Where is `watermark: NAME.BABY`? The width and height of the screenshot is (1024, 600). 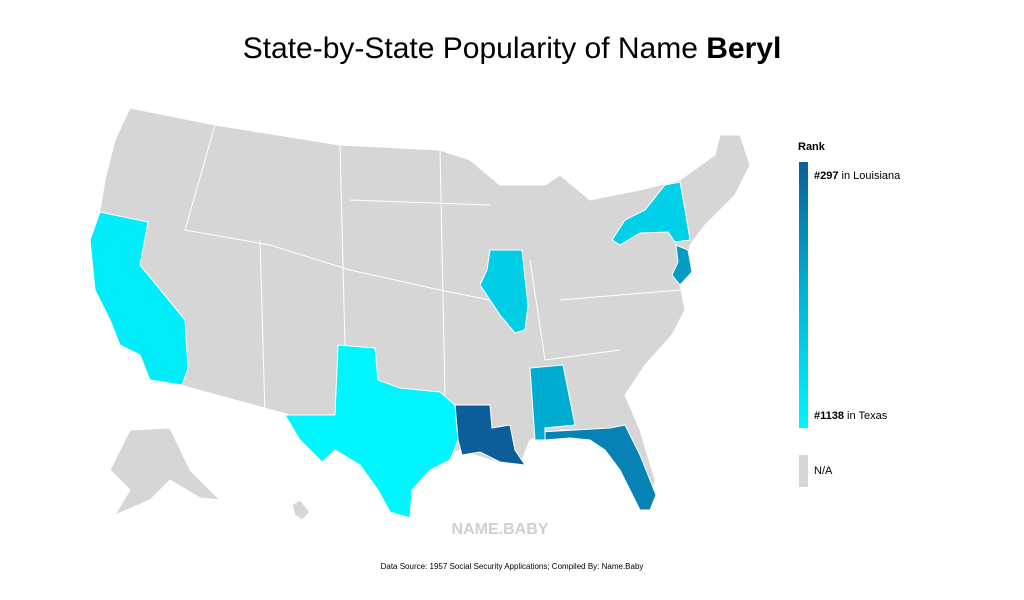
watermark: NAME.BABY is located at coordinates (500, 529).